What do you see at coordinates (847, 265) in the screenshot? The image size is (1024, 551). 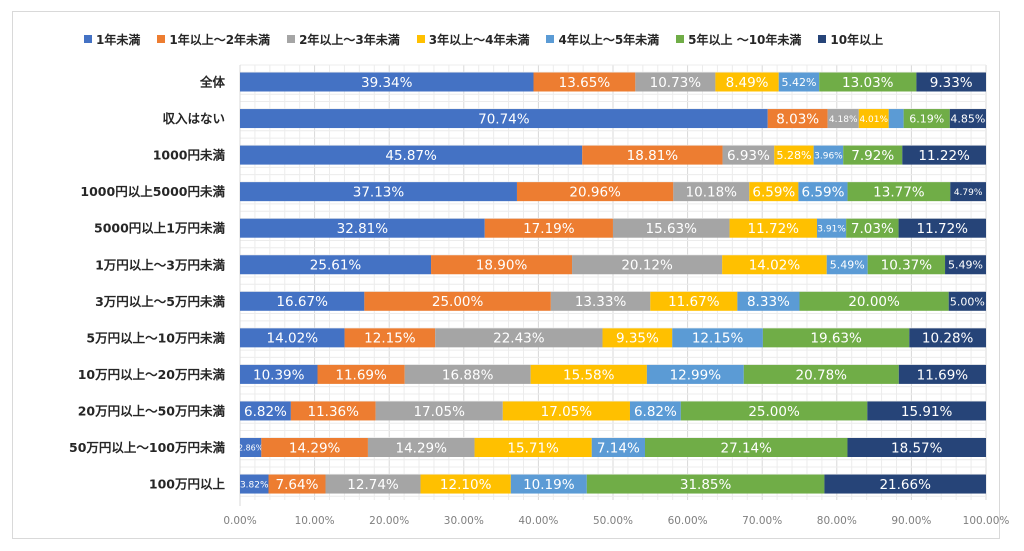 I see `data-label: 5.49%` at bounding box center [847, 265].